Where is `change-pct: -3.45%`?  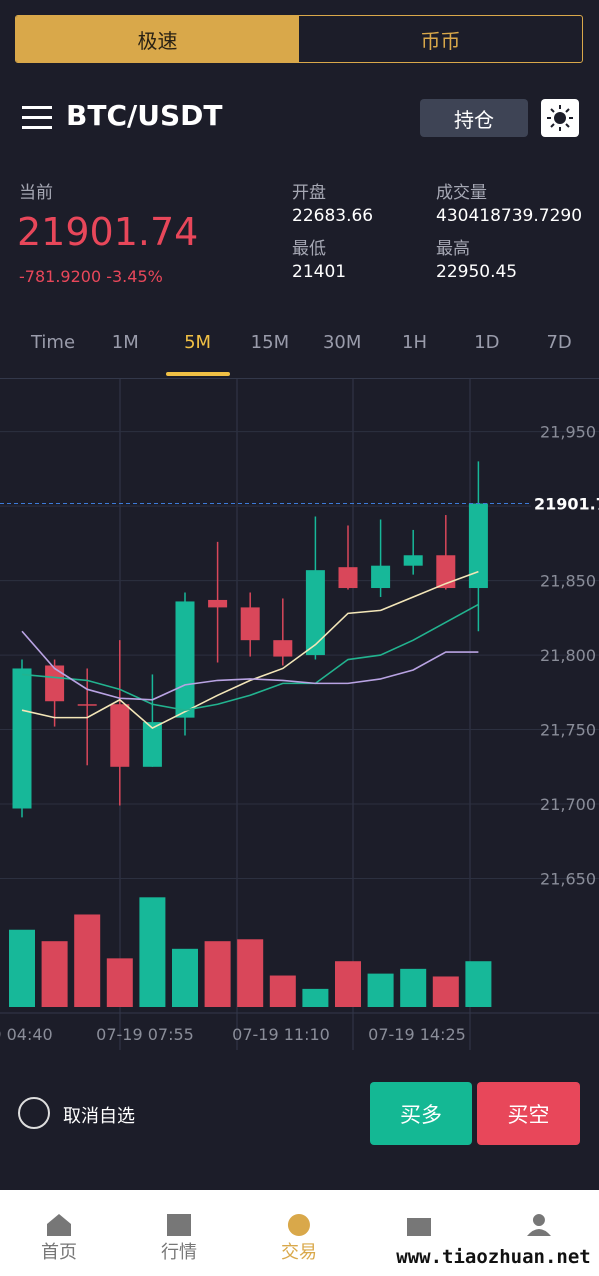
change-pct: -3.45% is located at coordinates (134, 276).